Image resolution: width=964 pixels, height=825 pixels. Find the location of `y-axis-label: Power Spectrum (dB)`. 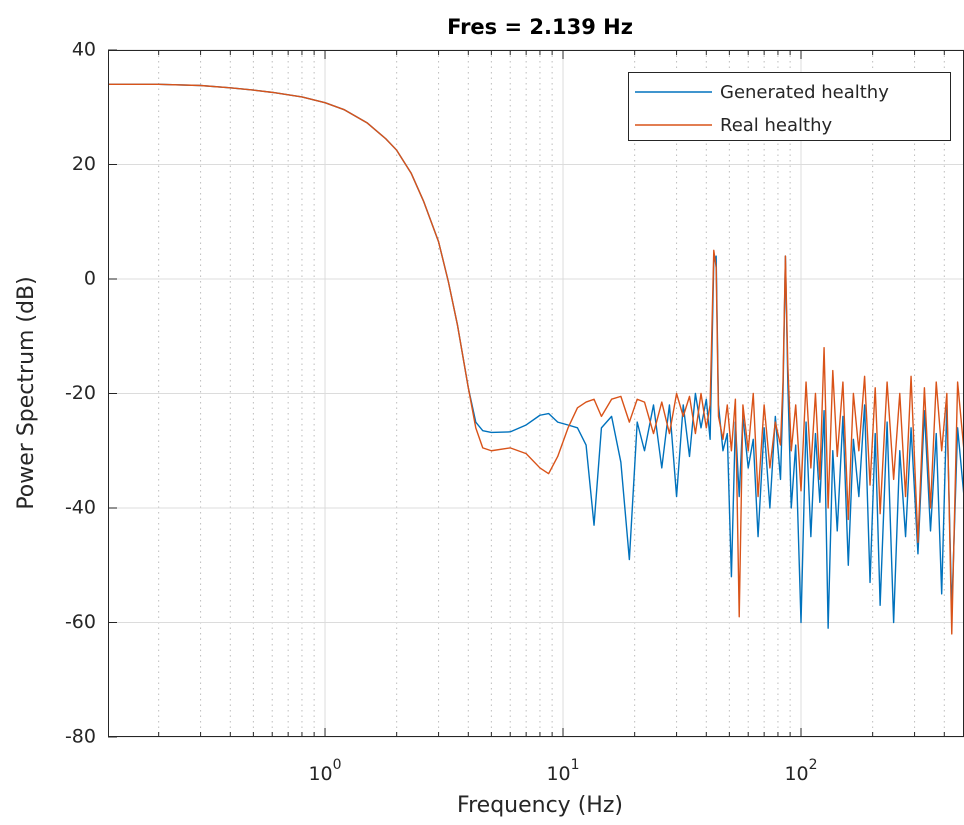

y-axis-label: Power Spectrum (dB) is located at coordinates (26, 392).